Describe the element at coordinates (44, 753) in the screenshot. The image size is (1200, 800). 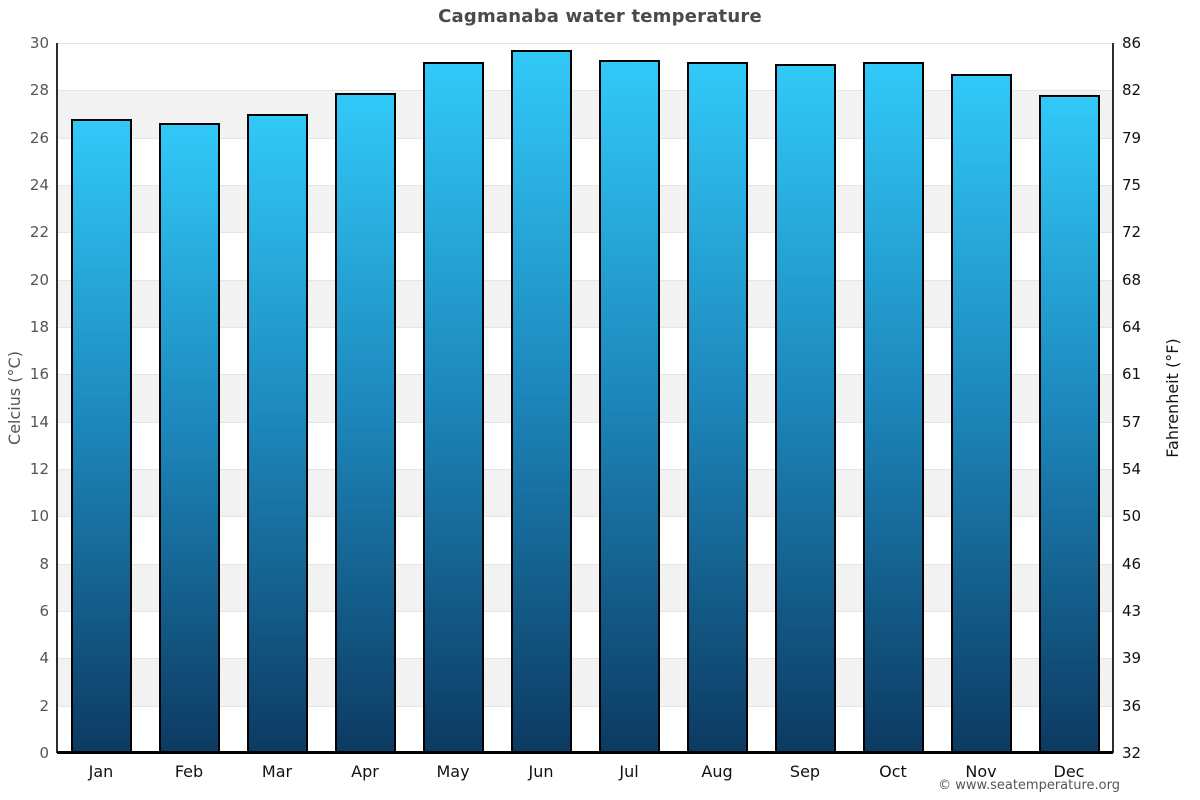
I see `celsius-tick-label: 0` at that location.